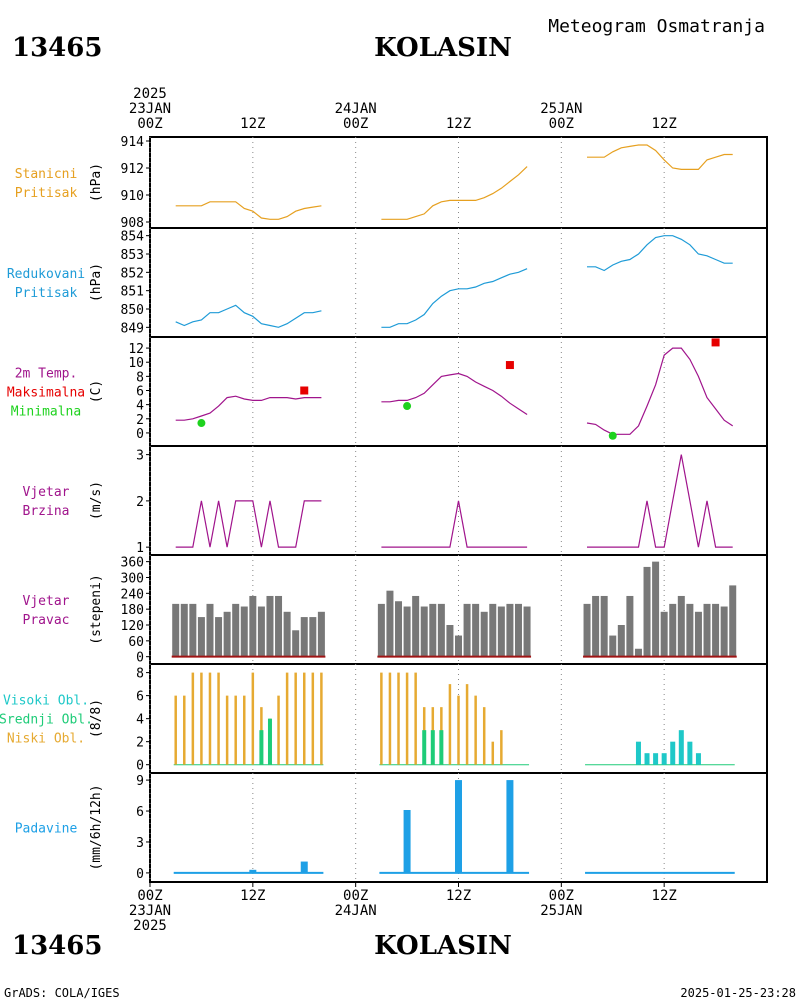 This screenshot has width=800, height=1004. I want to click on y-tick-label: 60, so click(136, 642).